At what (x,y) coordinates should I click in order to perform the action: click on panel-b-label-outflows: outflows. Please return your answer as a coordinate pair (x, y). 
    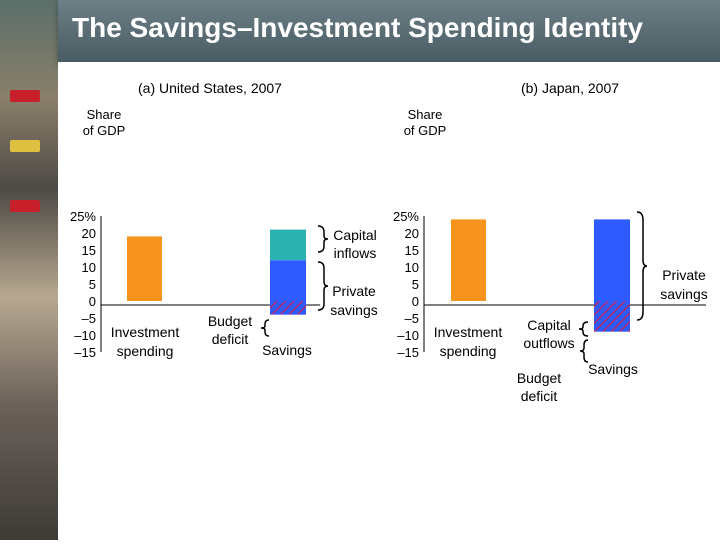
    Looking at the image, I should click on (548, 343).